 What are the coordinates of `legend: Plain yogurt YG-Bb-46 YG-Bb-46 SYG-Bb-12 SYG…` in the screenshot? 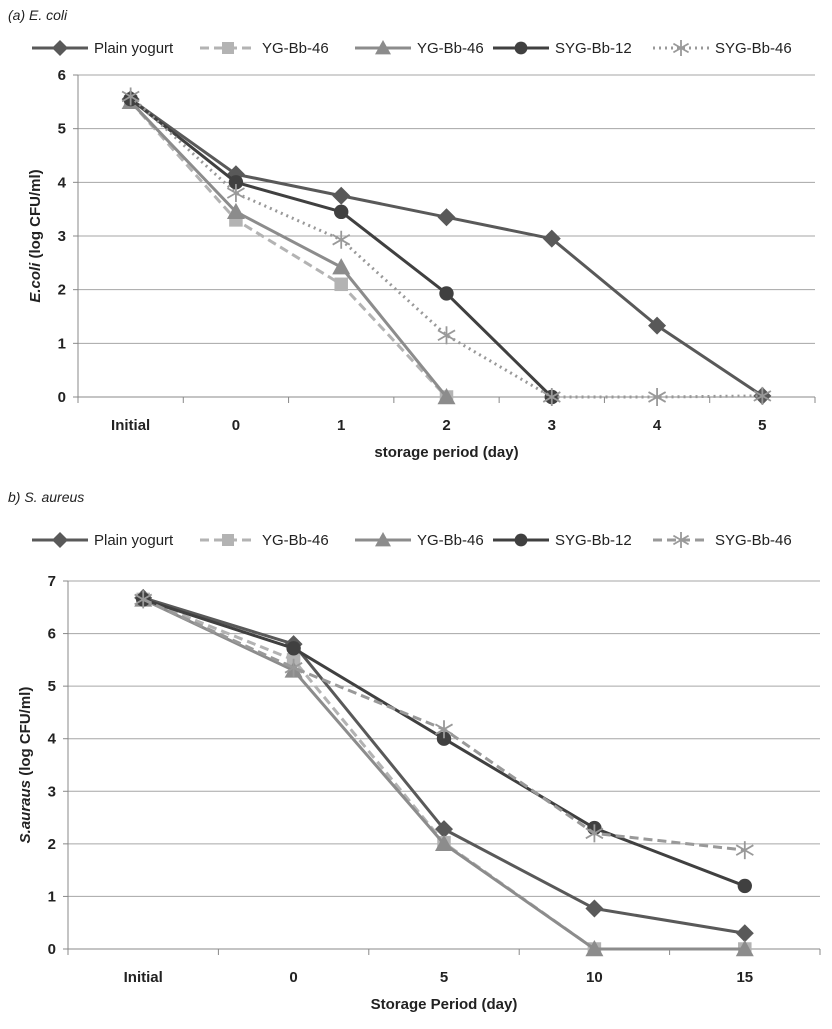 It's located at (412, 48).